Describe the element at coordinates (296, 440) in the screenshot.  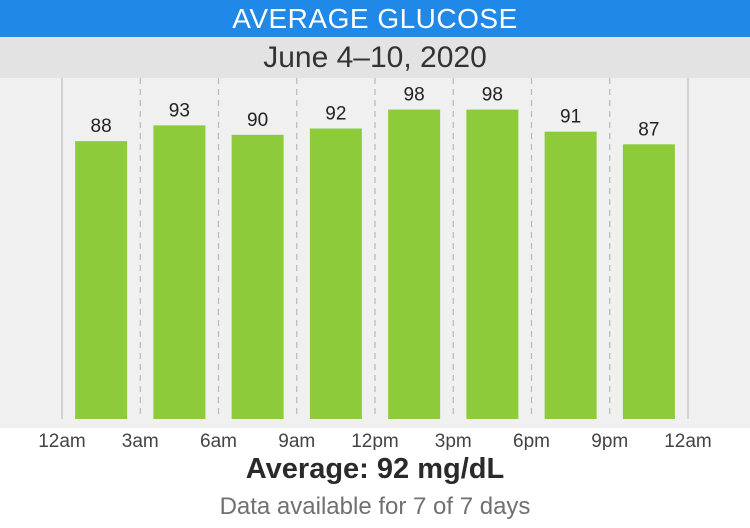
I see `x-tick-label: 9am` at that location.